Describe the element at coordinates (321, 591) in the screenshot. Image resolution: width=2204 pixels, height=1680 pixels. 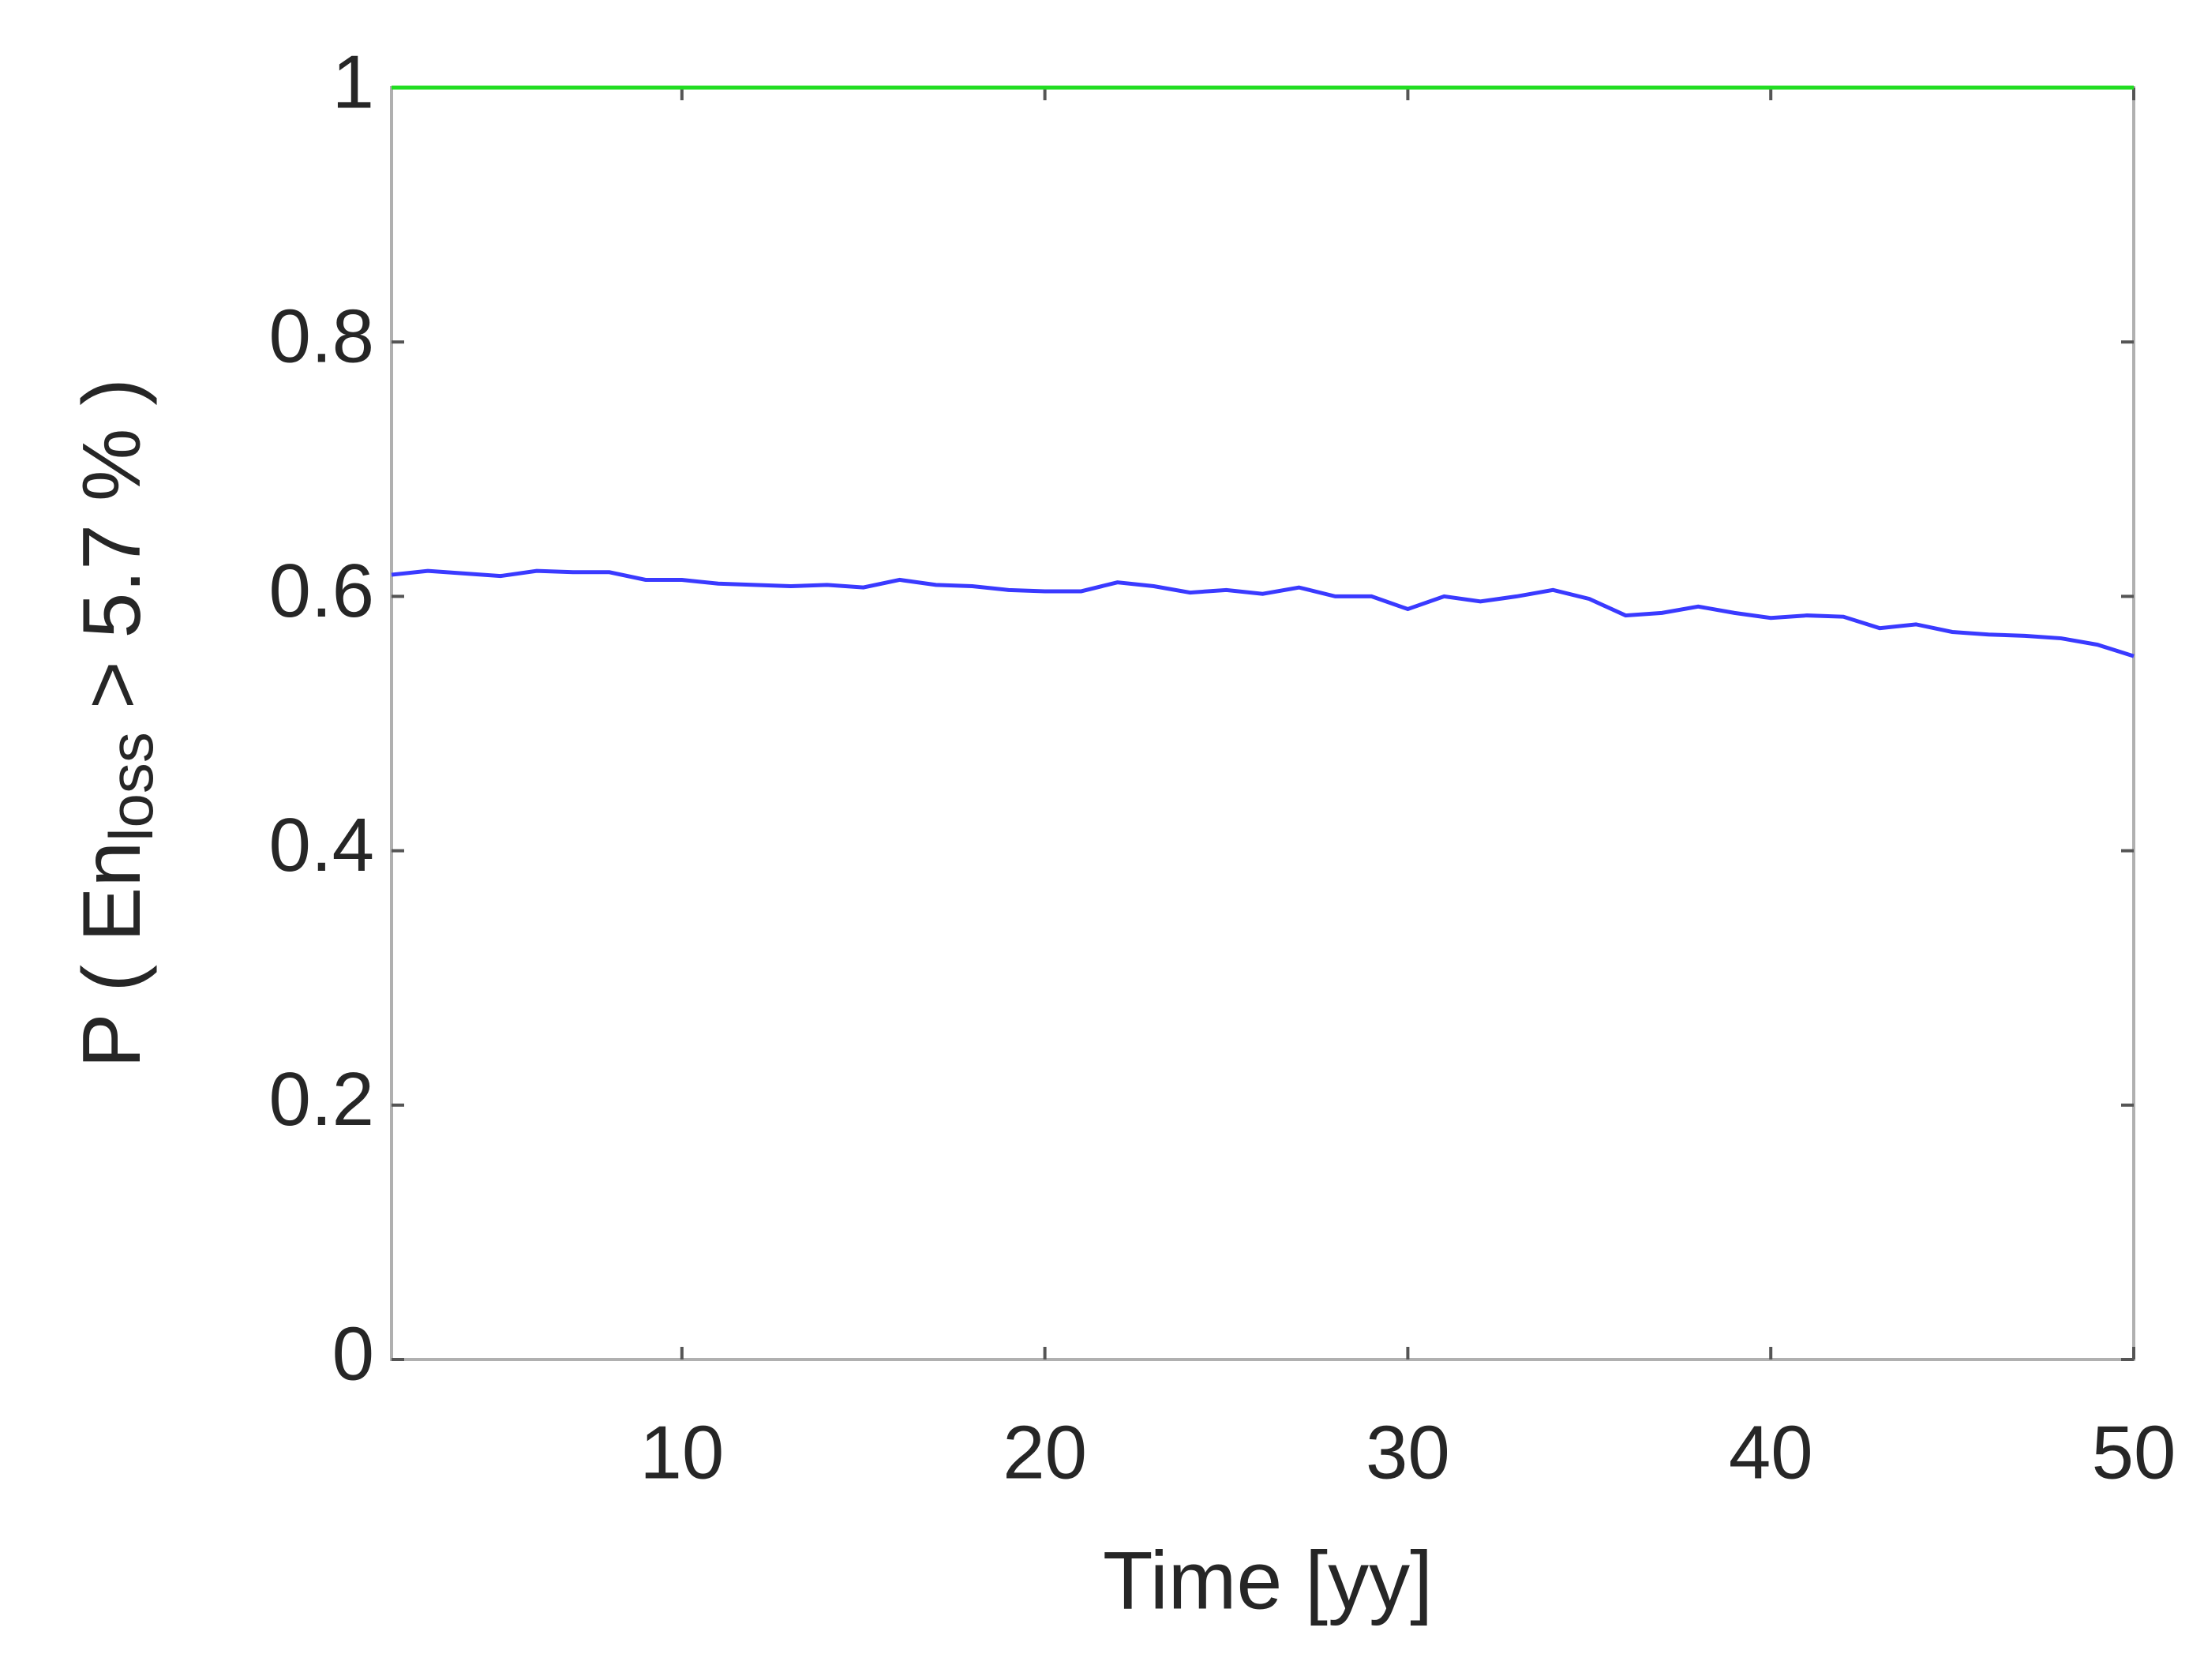
I see `y-tick-label: 0.6` at that location.